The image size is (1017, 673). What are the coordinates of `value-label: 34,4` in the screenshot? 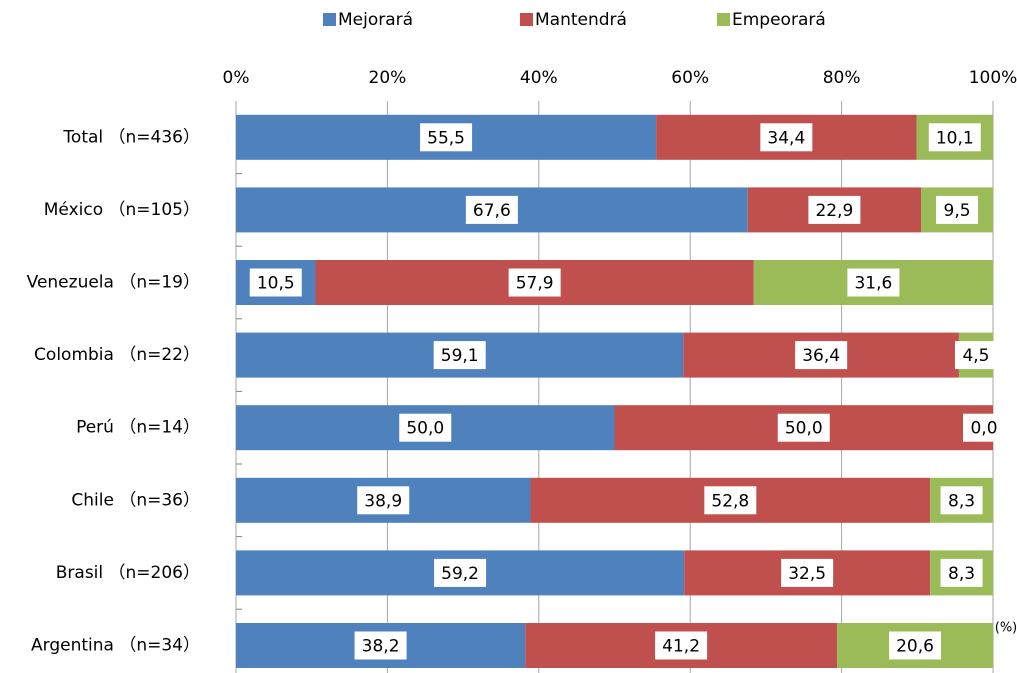 It's located at (786, 138).